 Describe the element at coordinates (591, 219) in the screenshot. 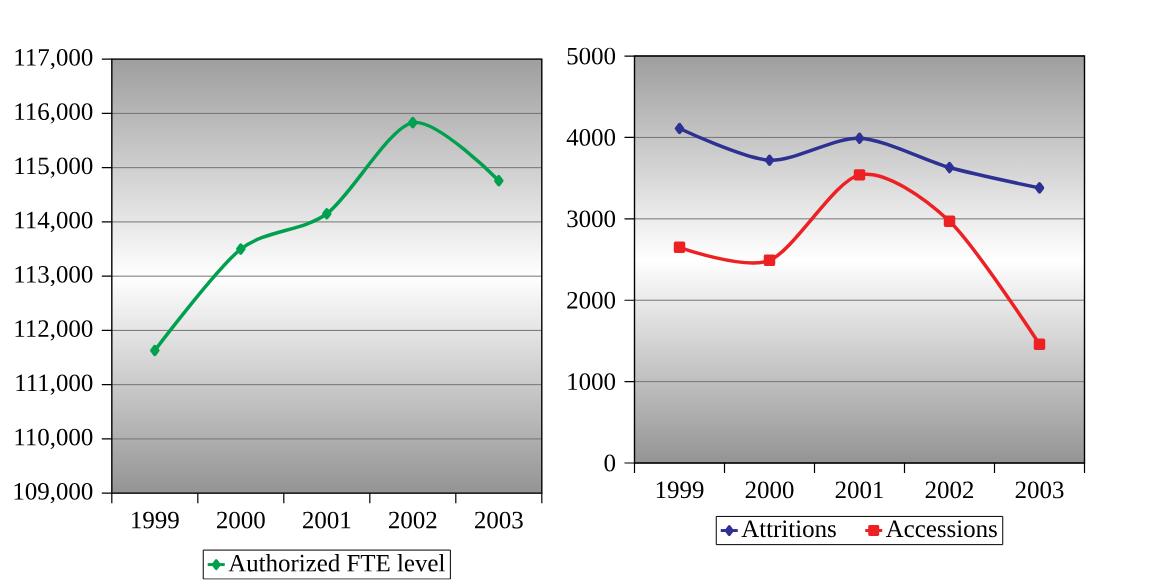

I see `y-tick-label: 3000` at that location.